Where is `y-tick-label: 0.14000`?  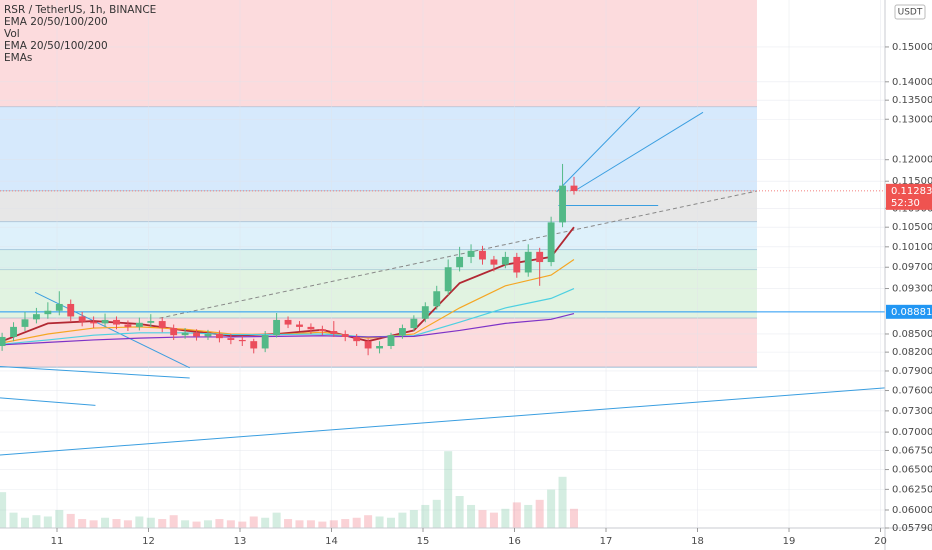
y-tick-label: 0.14000 is located at coordinates (912, 82).